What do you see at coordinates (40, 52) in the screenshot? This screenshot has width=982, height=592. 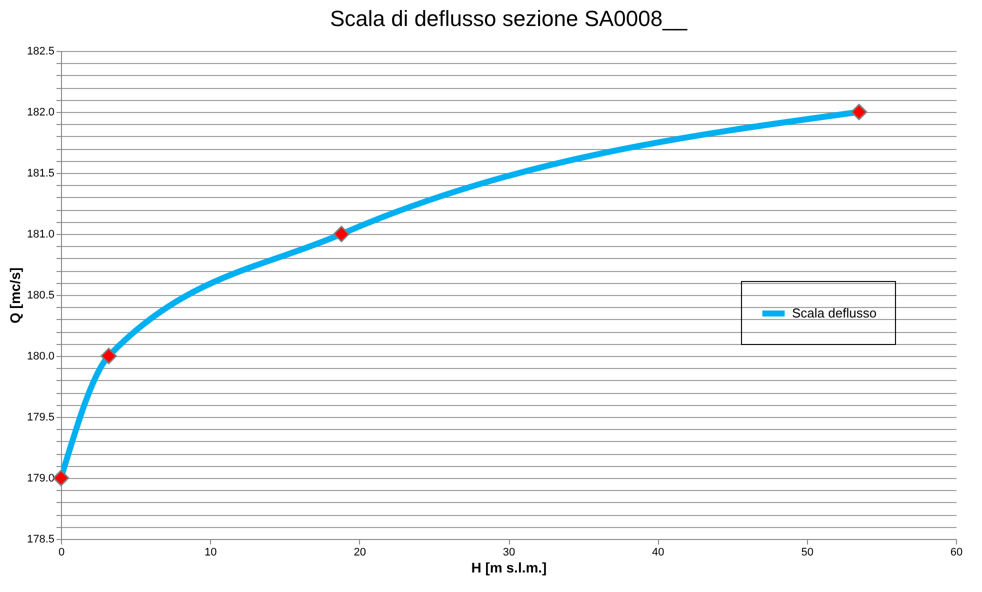 I see `y-tick-label: 182.5` at bounding box center [40, 52].